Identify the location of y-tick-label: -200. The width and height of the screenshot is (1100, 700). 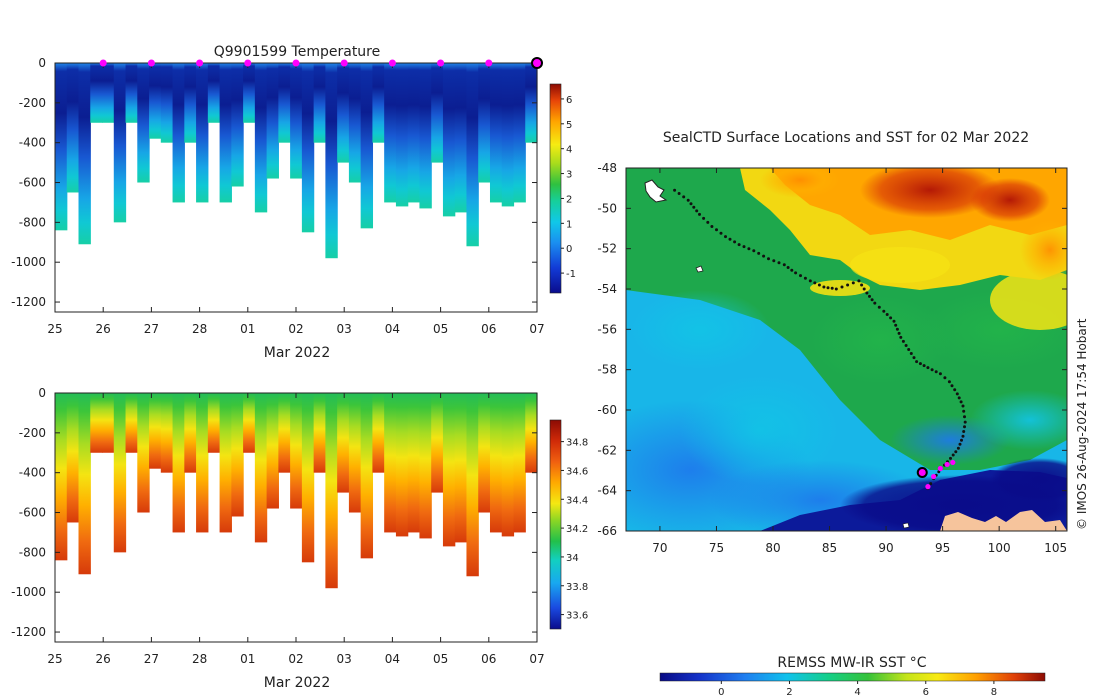
(32, 103).